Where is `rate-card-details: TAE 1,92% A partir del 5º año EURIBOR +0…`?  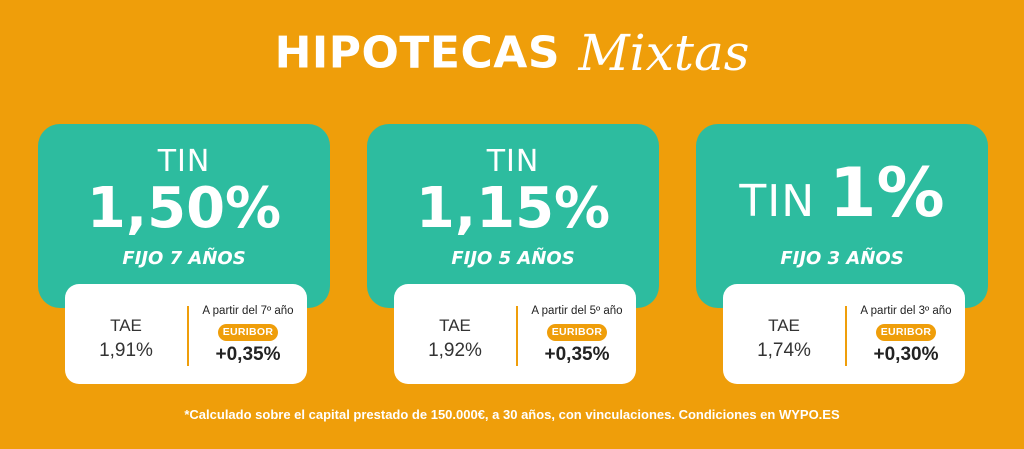
rate-card-details: TAE 1,92% A partir del 5º año EURIBOR +0… is located at coordinates (515, 334).